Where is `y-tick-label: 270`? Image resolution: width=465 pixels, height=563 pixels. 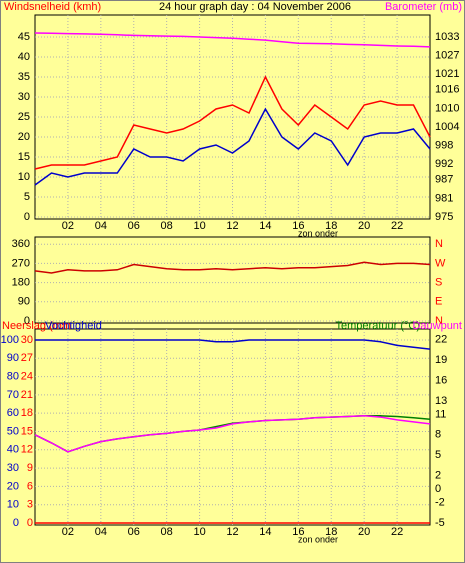 y-tick-label: 270 is located at coordinates (21, 263).